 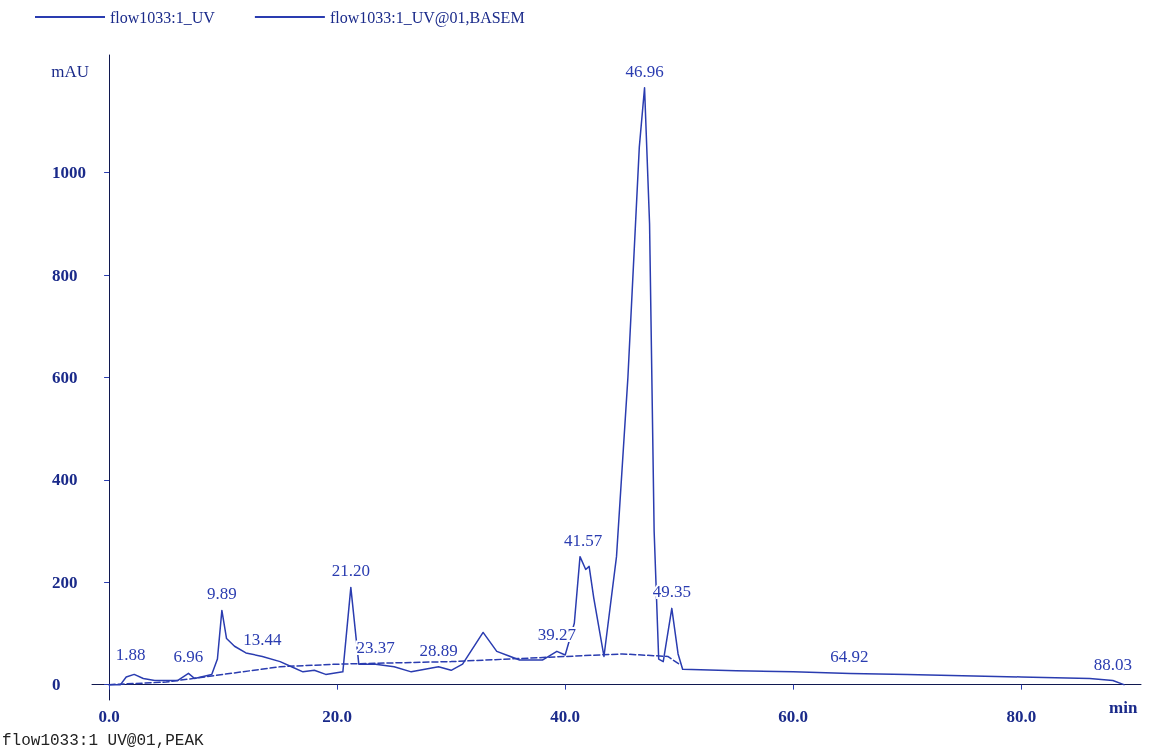 I want to click on x-axis-title: min, so click(x=1123, y=707).